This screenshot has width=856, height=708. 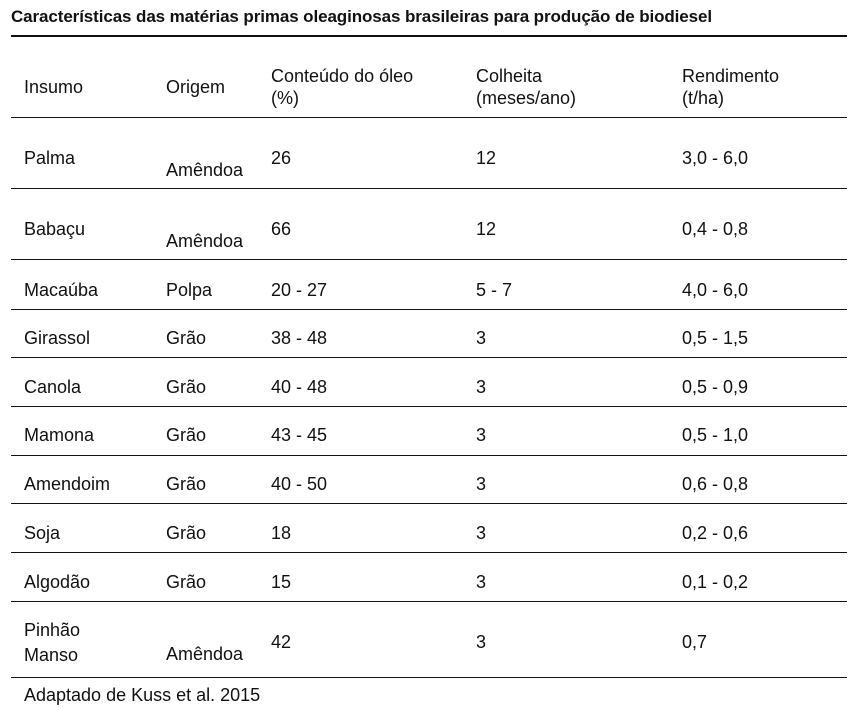 I want to click on header-conteudo-line1: Conteúdo do óleo, so click(x=342, y=76).